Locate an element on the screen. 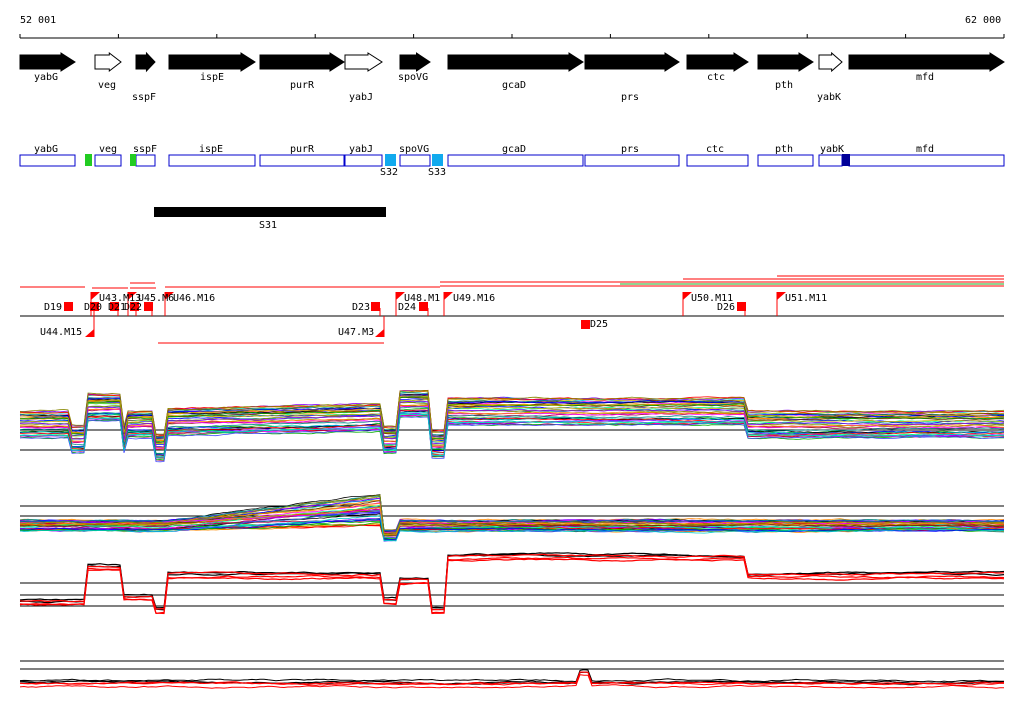 The width and height of the screenshot is (1024, 714). marker-veg-green is located at coordinates (88, 160).